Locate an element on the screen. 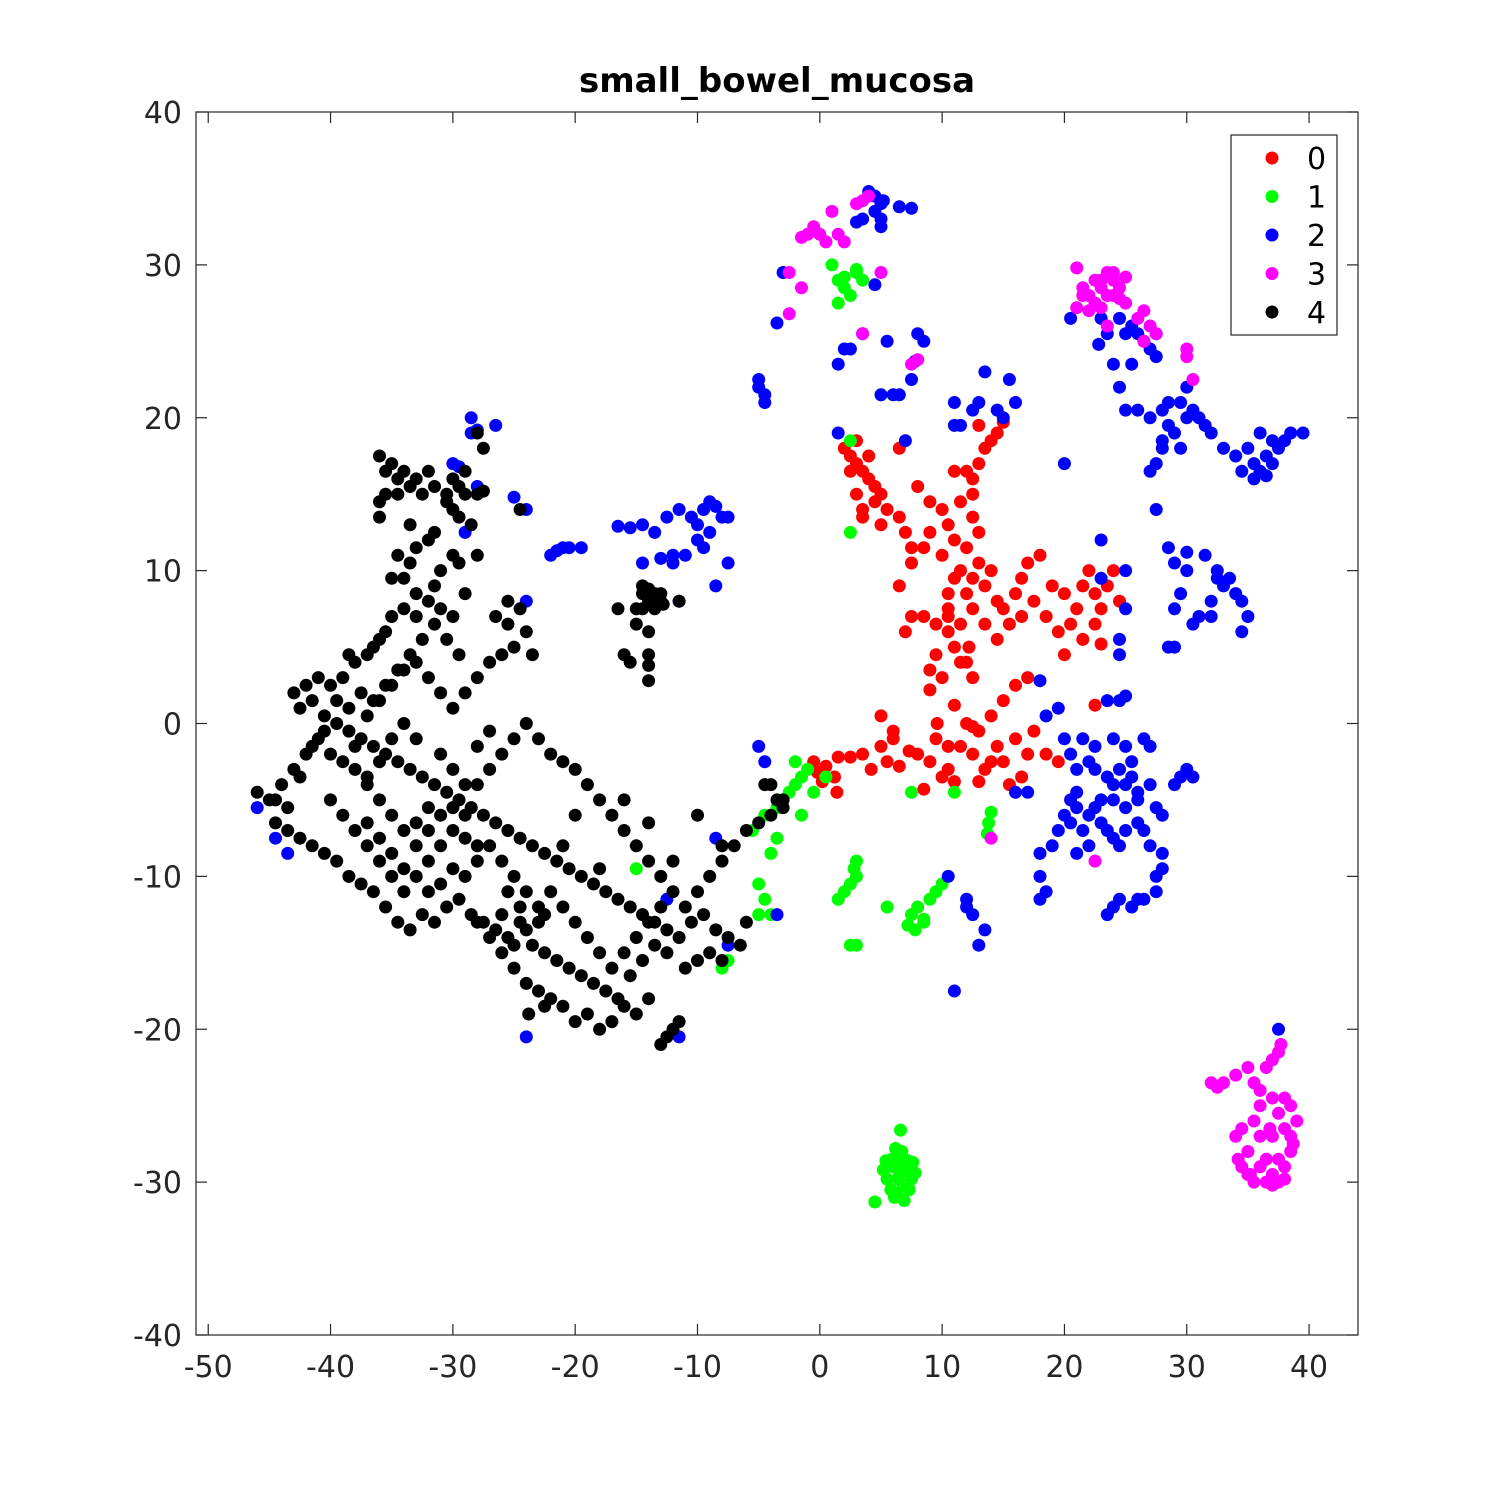 The image size is (1500, 1500). x-tick-label: 20 is located at coordinates (1064, 1367).